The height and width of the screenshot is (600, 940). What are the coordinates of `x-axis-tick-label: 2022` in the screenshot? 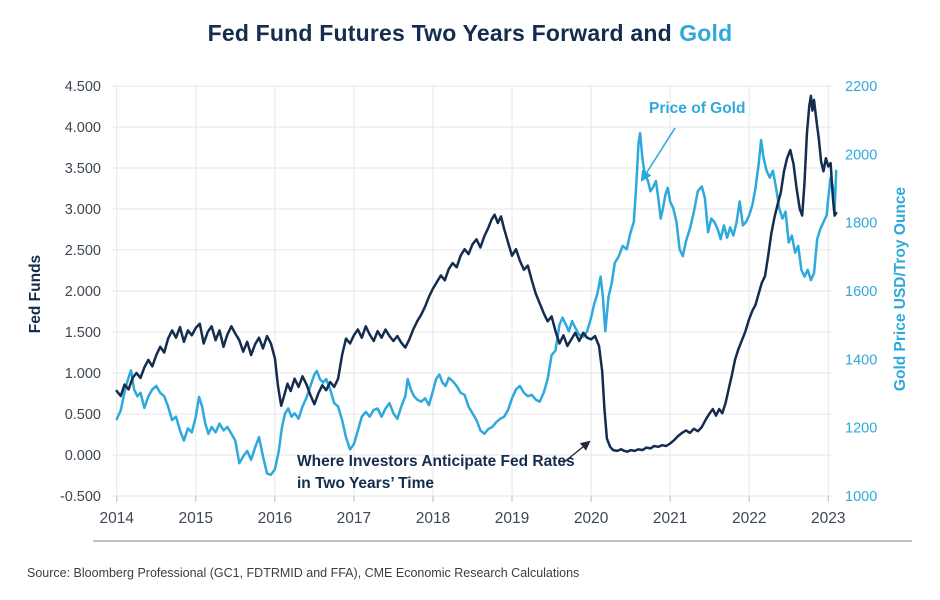 It's located at (749, 518).